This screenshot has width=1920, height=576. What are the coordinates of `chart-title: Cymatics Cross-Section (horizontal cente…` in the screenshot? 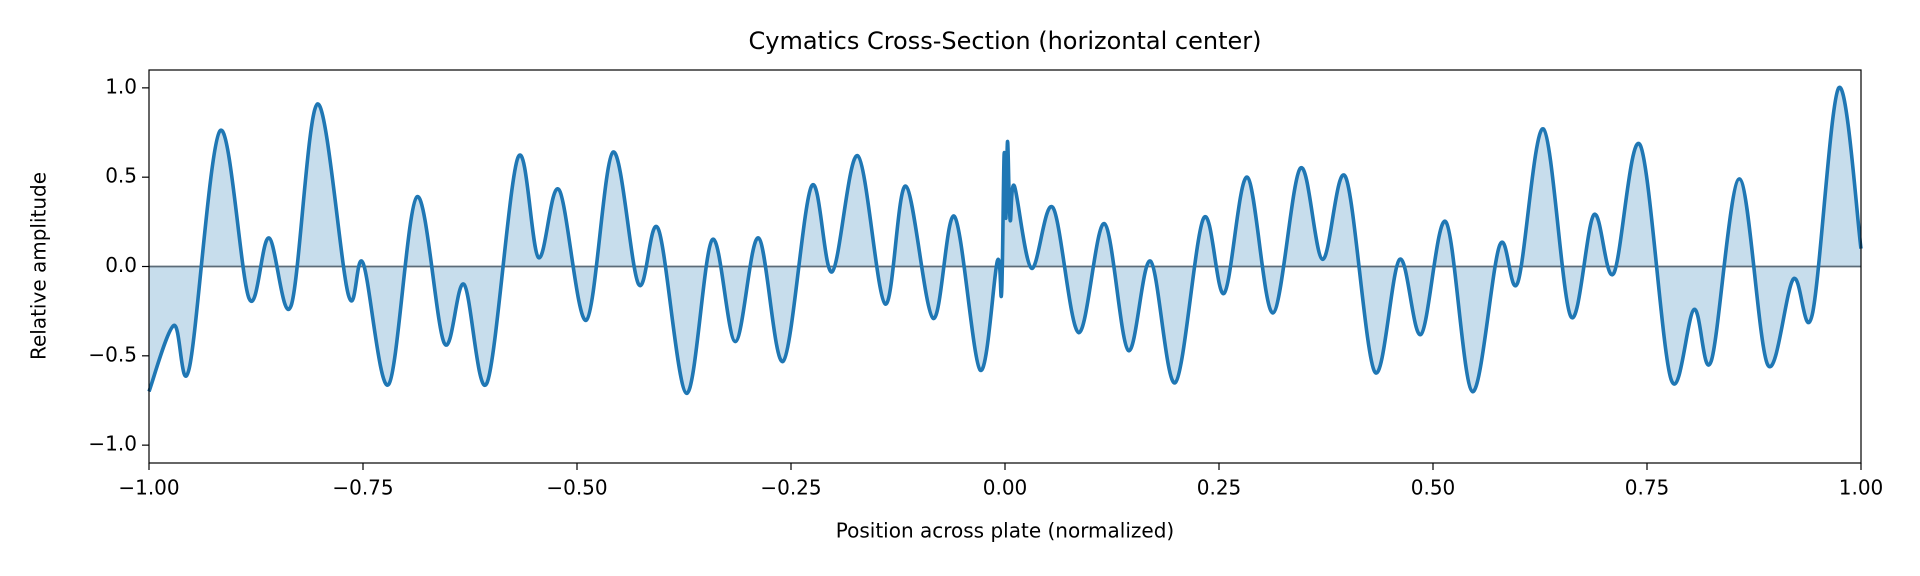 It's located at (1005, 41).